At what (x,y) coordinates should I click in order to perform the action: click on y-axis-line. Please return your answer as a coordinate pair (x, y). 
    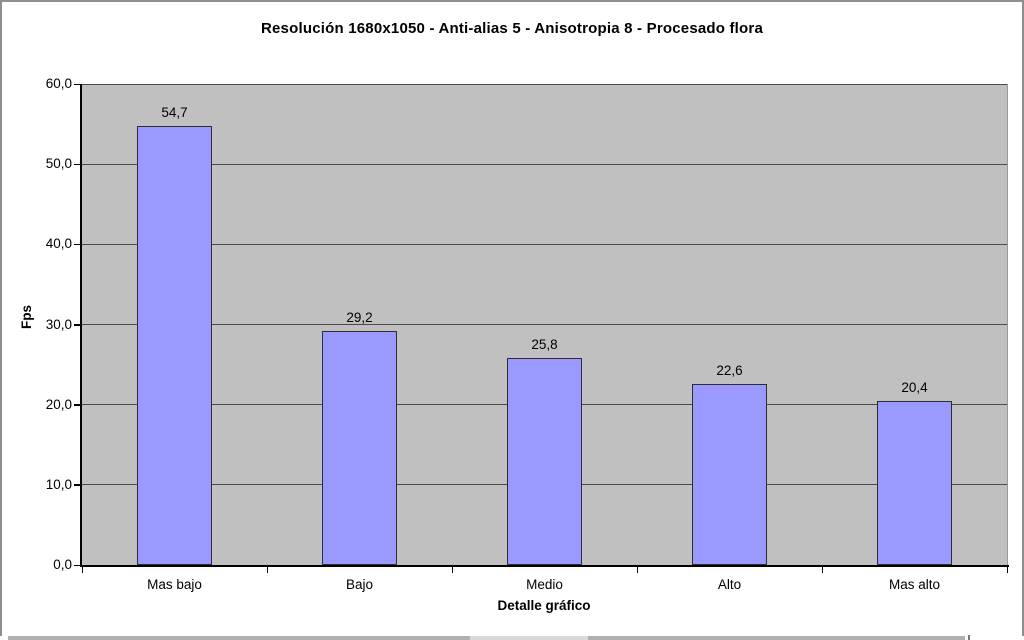
    Looking at the image, I should click on (81, 325).